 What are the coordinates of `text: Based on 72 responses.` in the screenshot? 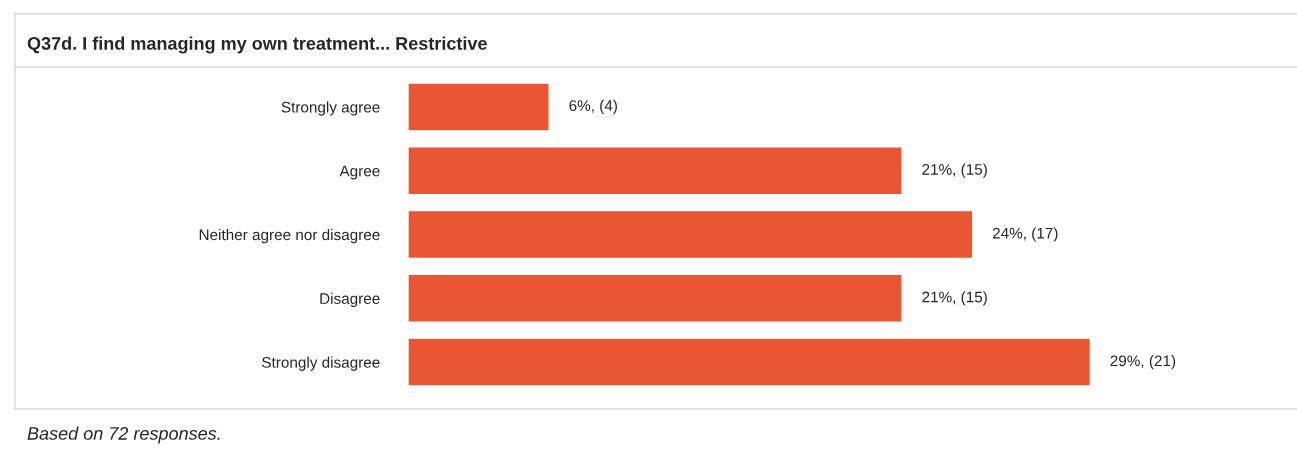 It's located at (123, 435).